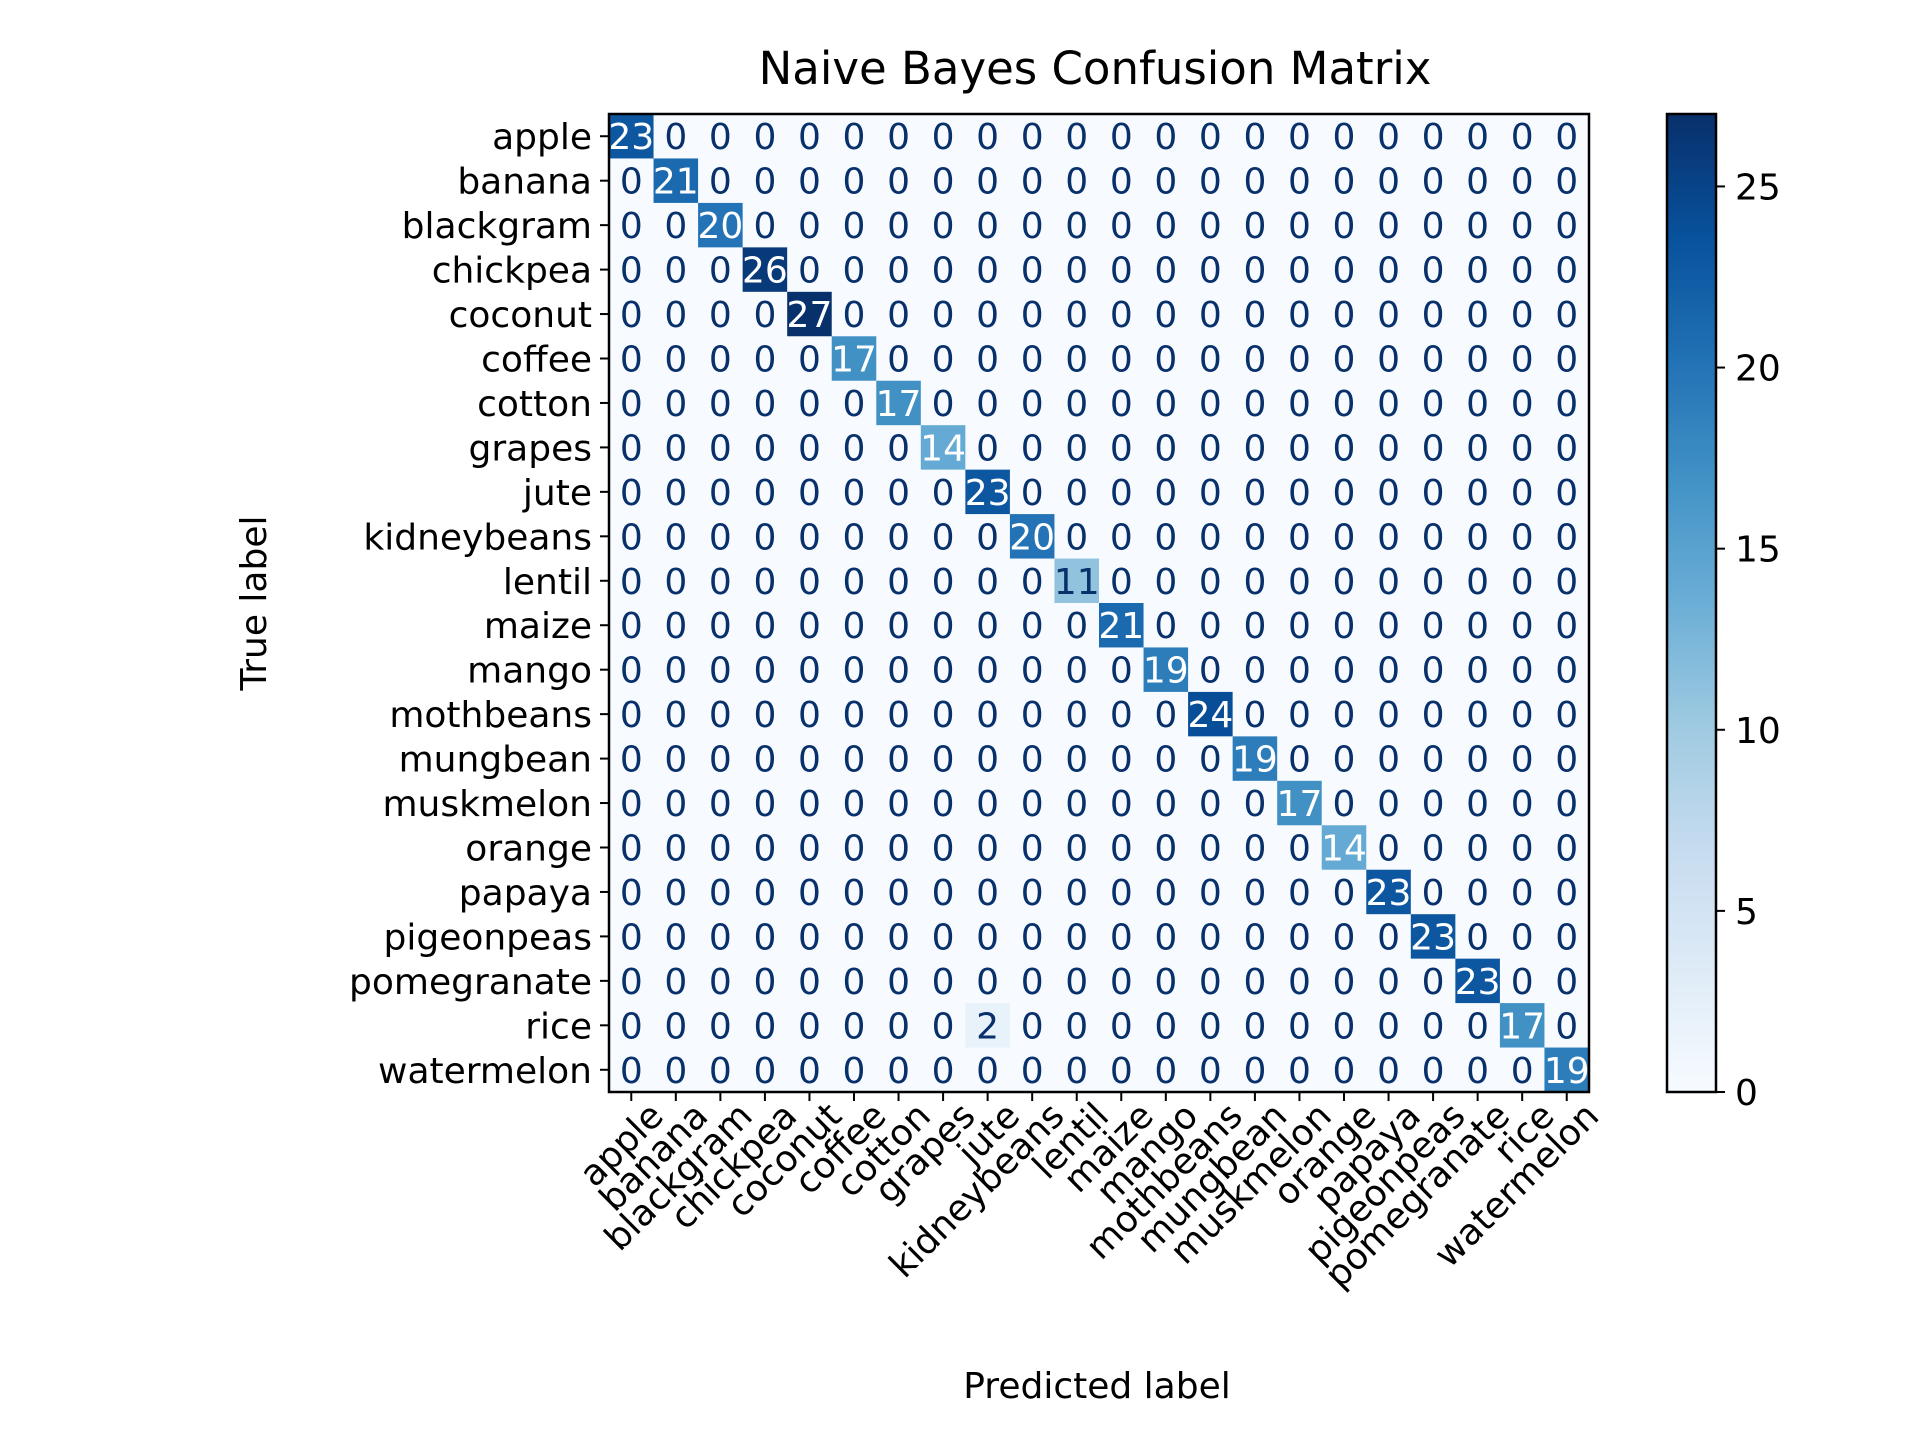 Image resolution: width=1920 pixels, height=1440 pixels. I want to click on colorbar, so click(1691, 603).